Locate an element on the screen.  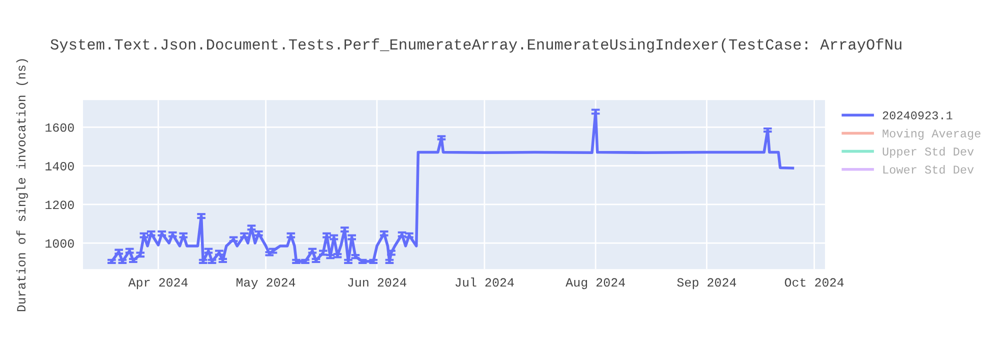
legend-label: Upper Std Dev is located at coordinates (928, 152).